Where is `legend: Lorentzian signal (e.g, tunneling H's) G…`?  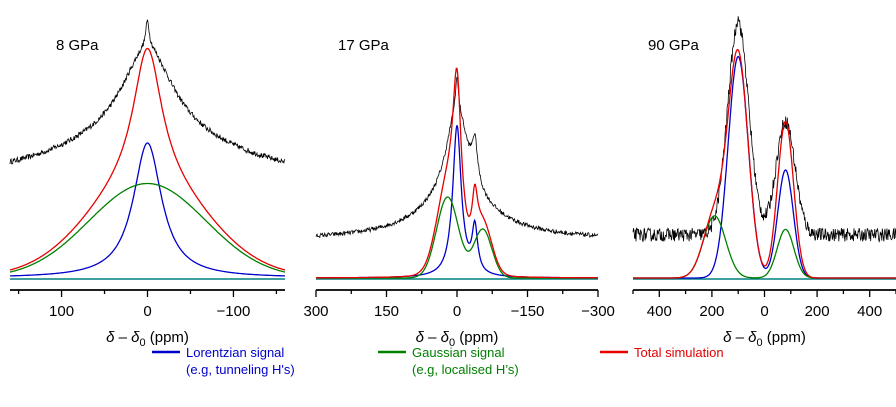 legend: Lorentzian signal (e.g, tunneling H's) G… is located at coordinates (438, 361).